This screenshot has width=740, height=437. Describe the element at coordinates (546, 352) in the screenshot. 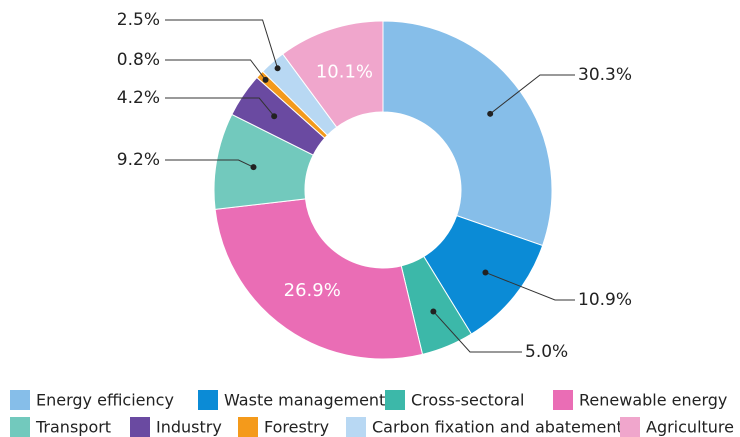

I see `value-label: 5.0%` at that location.